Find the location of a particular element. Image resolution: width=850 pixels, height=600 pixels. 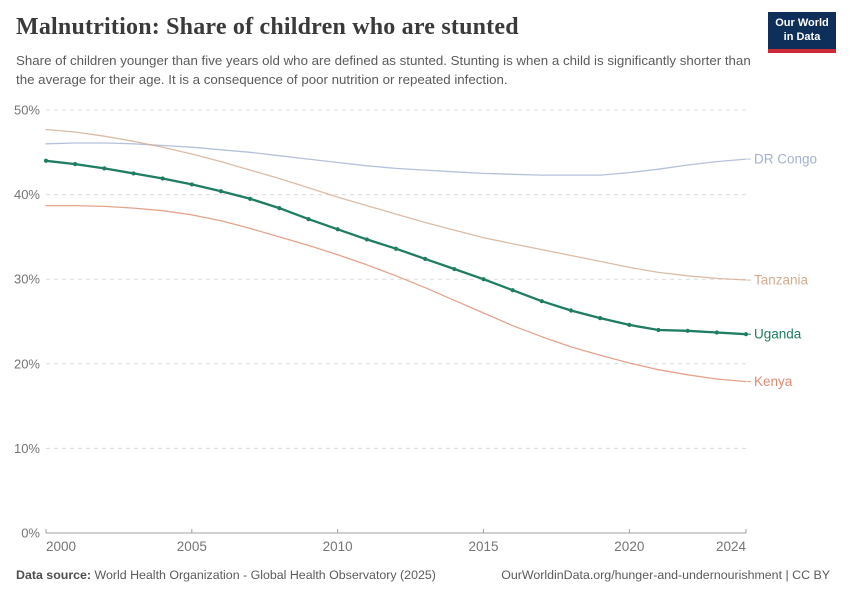

series-label-tanzania: Tanzania is located at coordinates (781, 280).